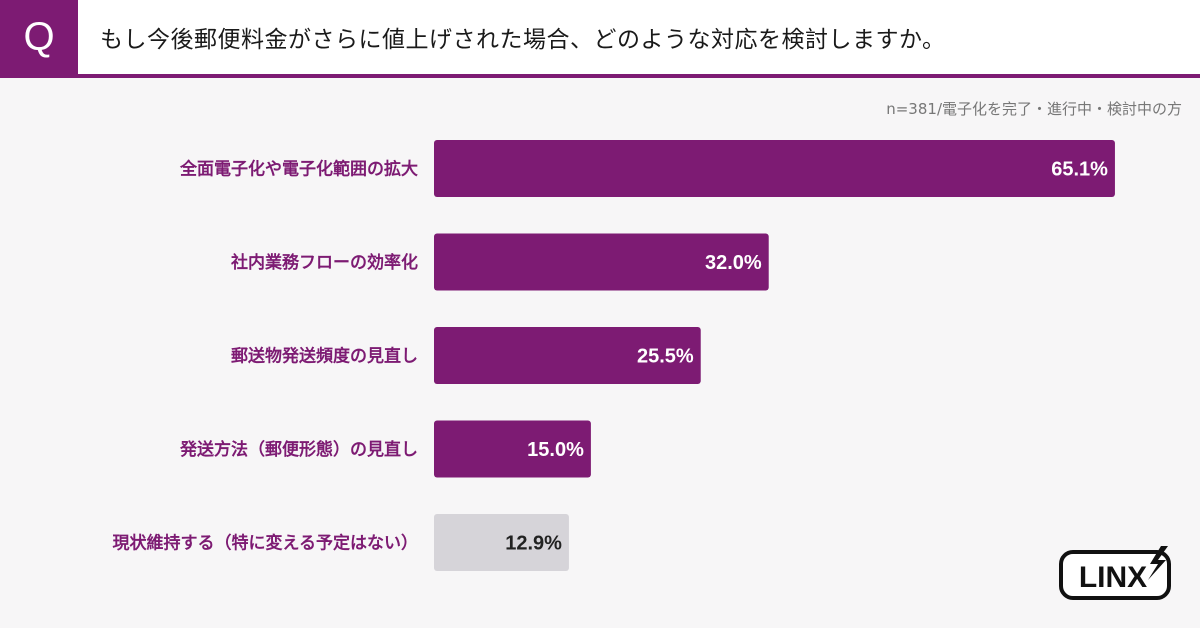 The image size is (1200, 628). I want to click on category-label-4: 発送方法（郵便形態）の見直し, so click(298, 449).